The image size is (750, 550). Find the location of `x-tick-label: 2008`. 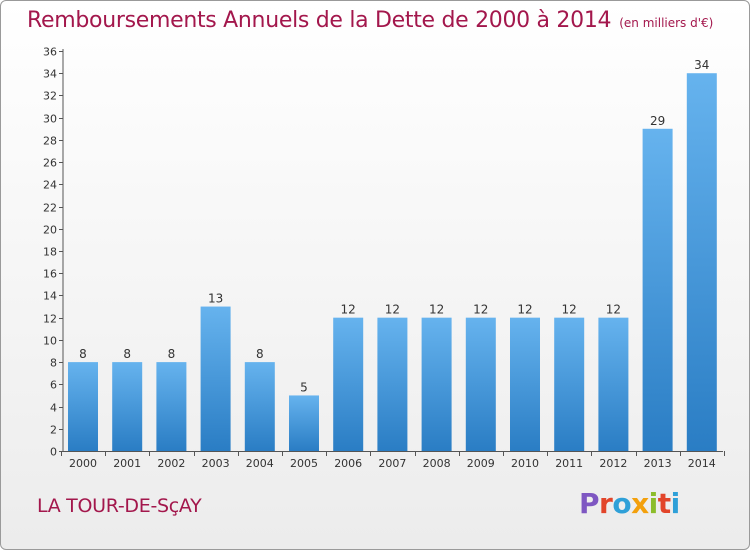

x-tick-label: 2008 is located at coordinates (437, 463).